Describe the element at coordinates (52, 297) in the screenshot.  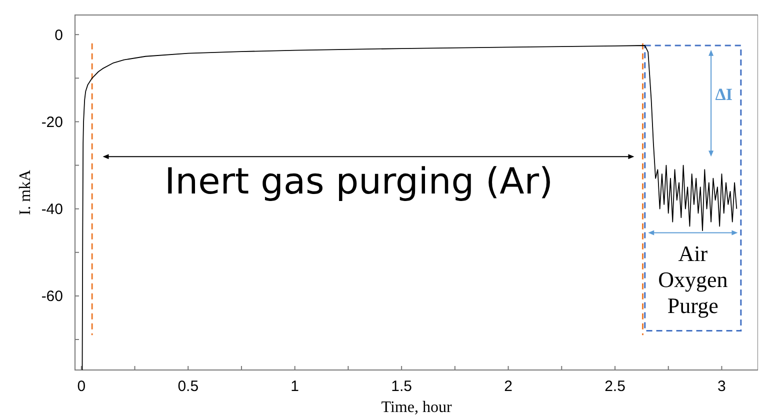
I see `y-tick-label: -60` at that location.